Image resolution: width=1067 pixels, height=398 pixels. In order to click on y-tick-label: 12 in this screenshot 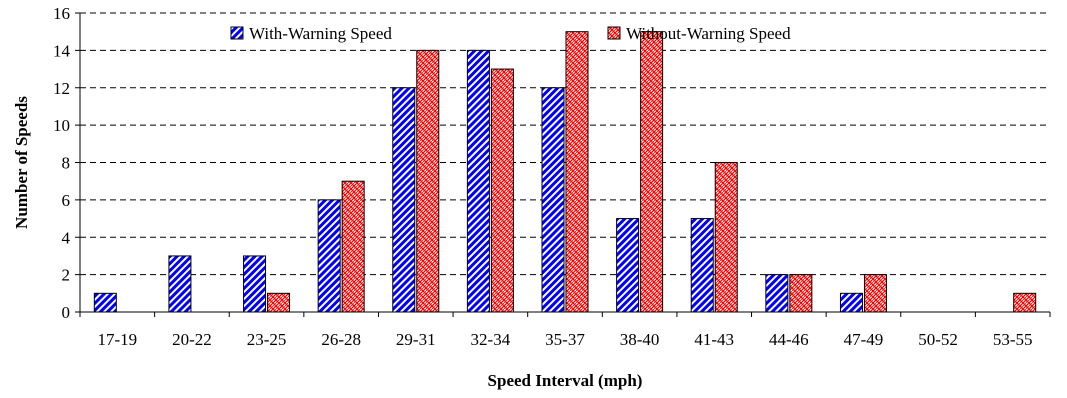, I will do `click(61, 88)`.